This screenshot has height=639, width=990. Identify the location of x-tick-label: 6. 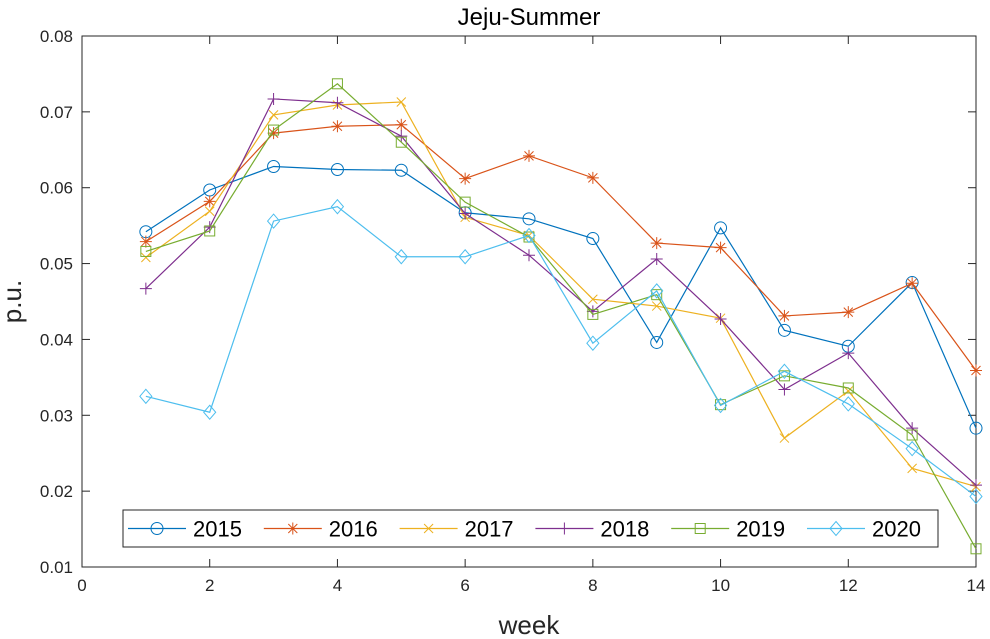
(464, 585).